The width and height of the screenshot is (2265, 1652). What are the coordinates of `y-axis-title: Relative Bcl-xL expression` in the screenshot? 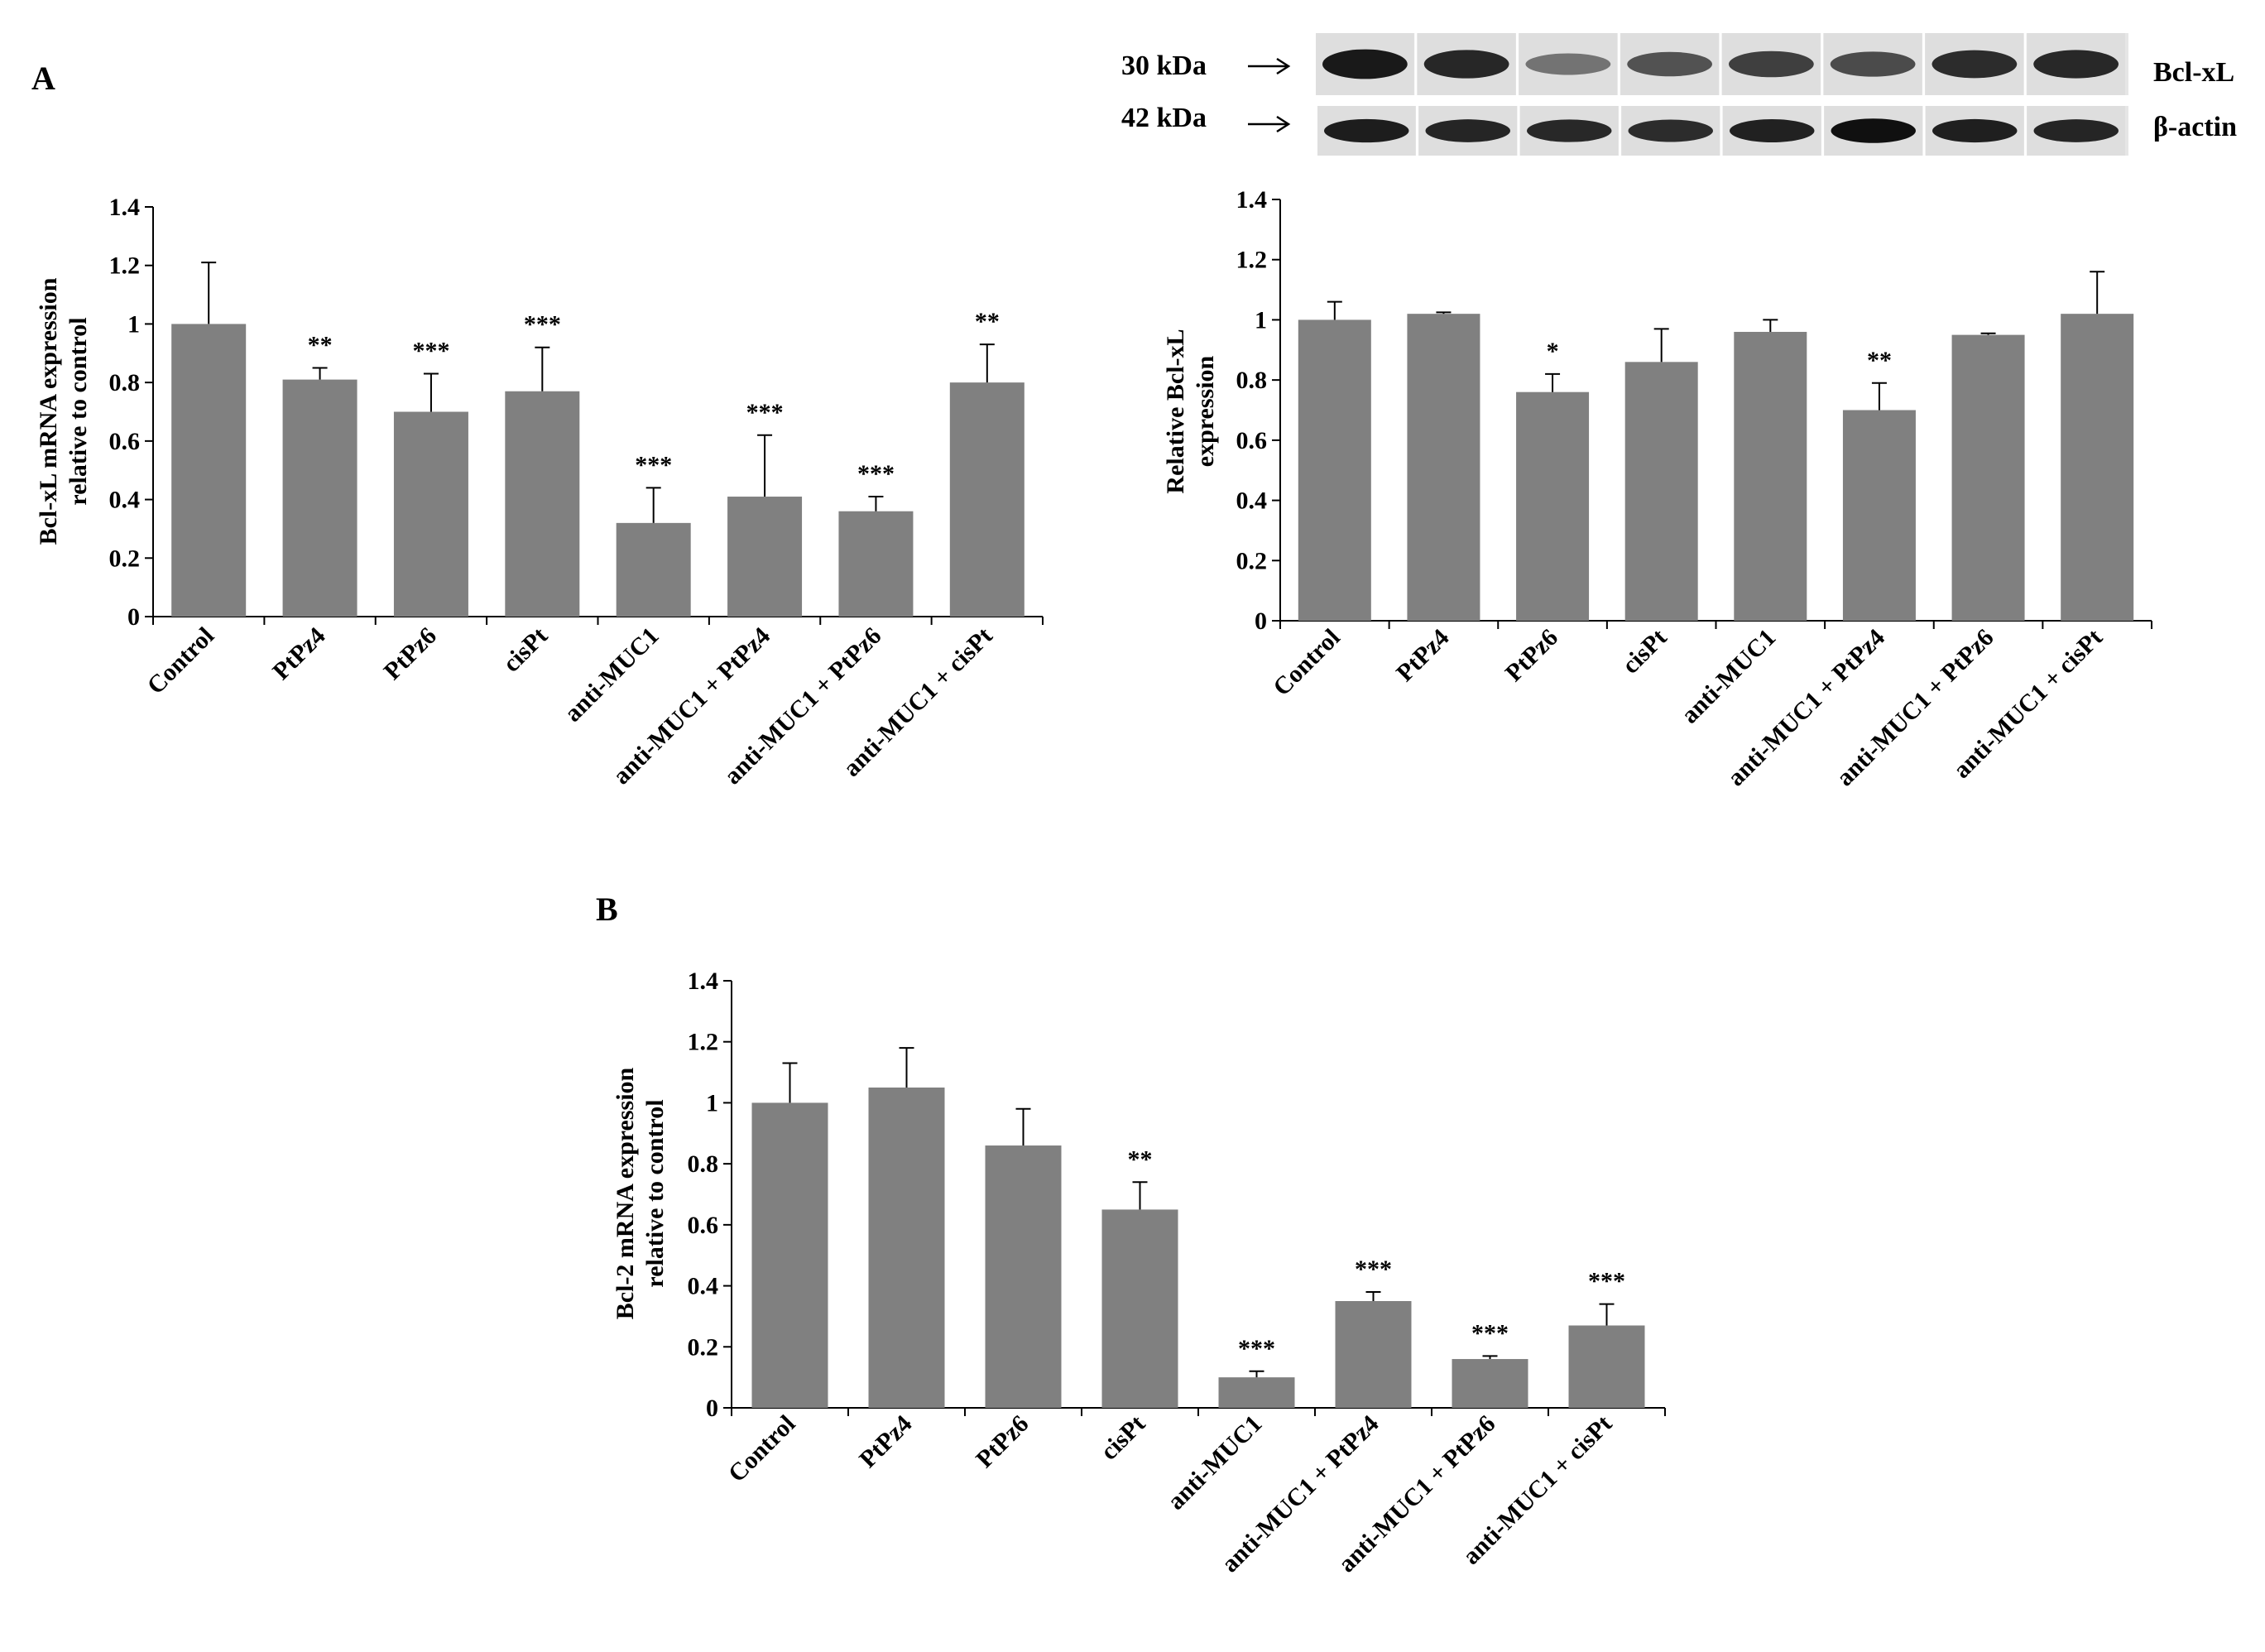 It's located at (1190, 411).